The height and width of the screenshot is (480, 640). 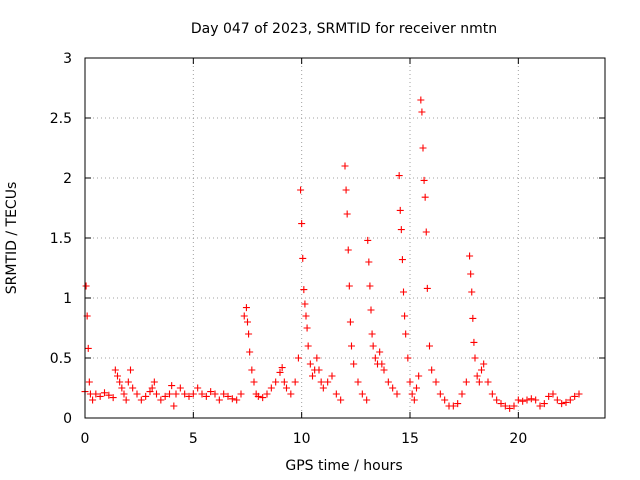 I want to click on y-tick-label: 2, so click(x=67, y=179).